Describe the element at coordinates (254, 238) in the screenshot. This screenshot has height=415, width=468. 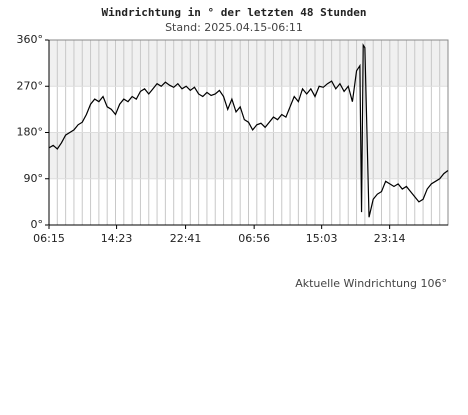
I see `x-tick-label: 06:56` at that location.